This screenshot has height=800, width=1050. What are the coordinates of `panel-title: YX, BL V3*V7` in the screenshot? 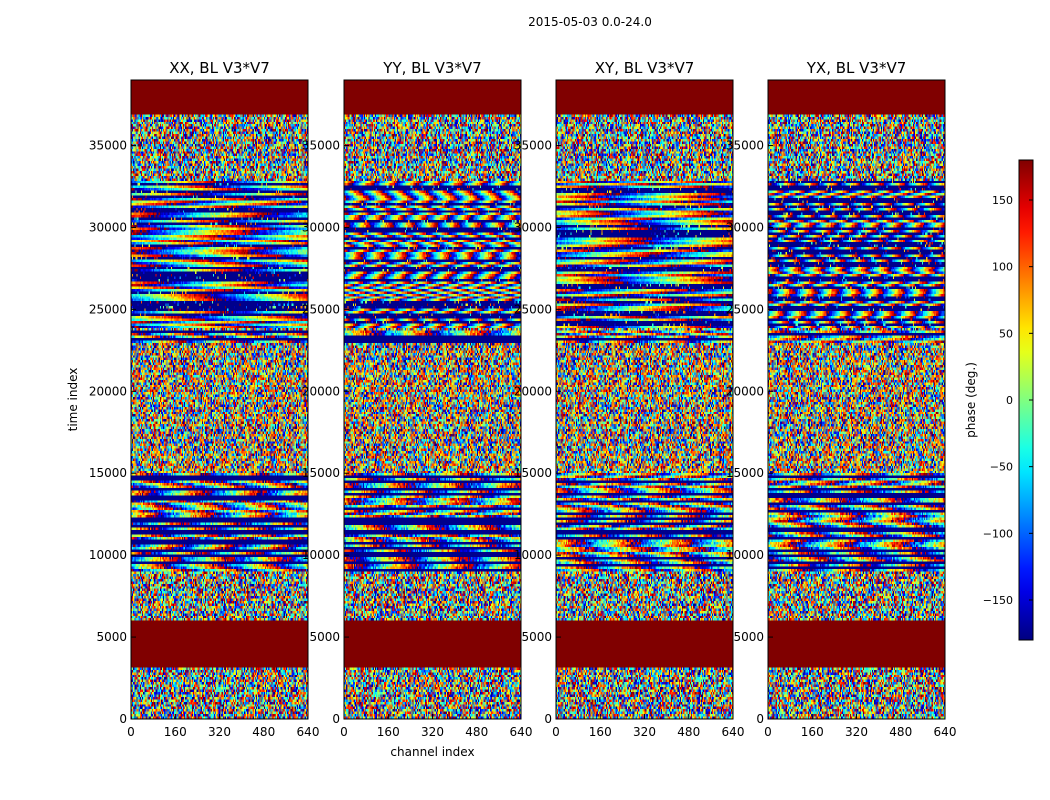 It's located at (856, 68).